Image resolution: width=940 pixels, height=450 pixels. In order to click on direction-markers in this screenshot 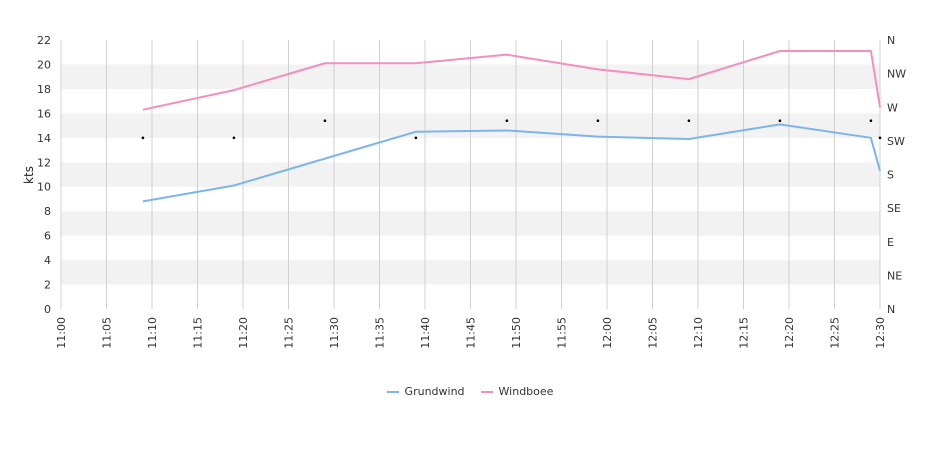, I will do `click(511, 129)`.